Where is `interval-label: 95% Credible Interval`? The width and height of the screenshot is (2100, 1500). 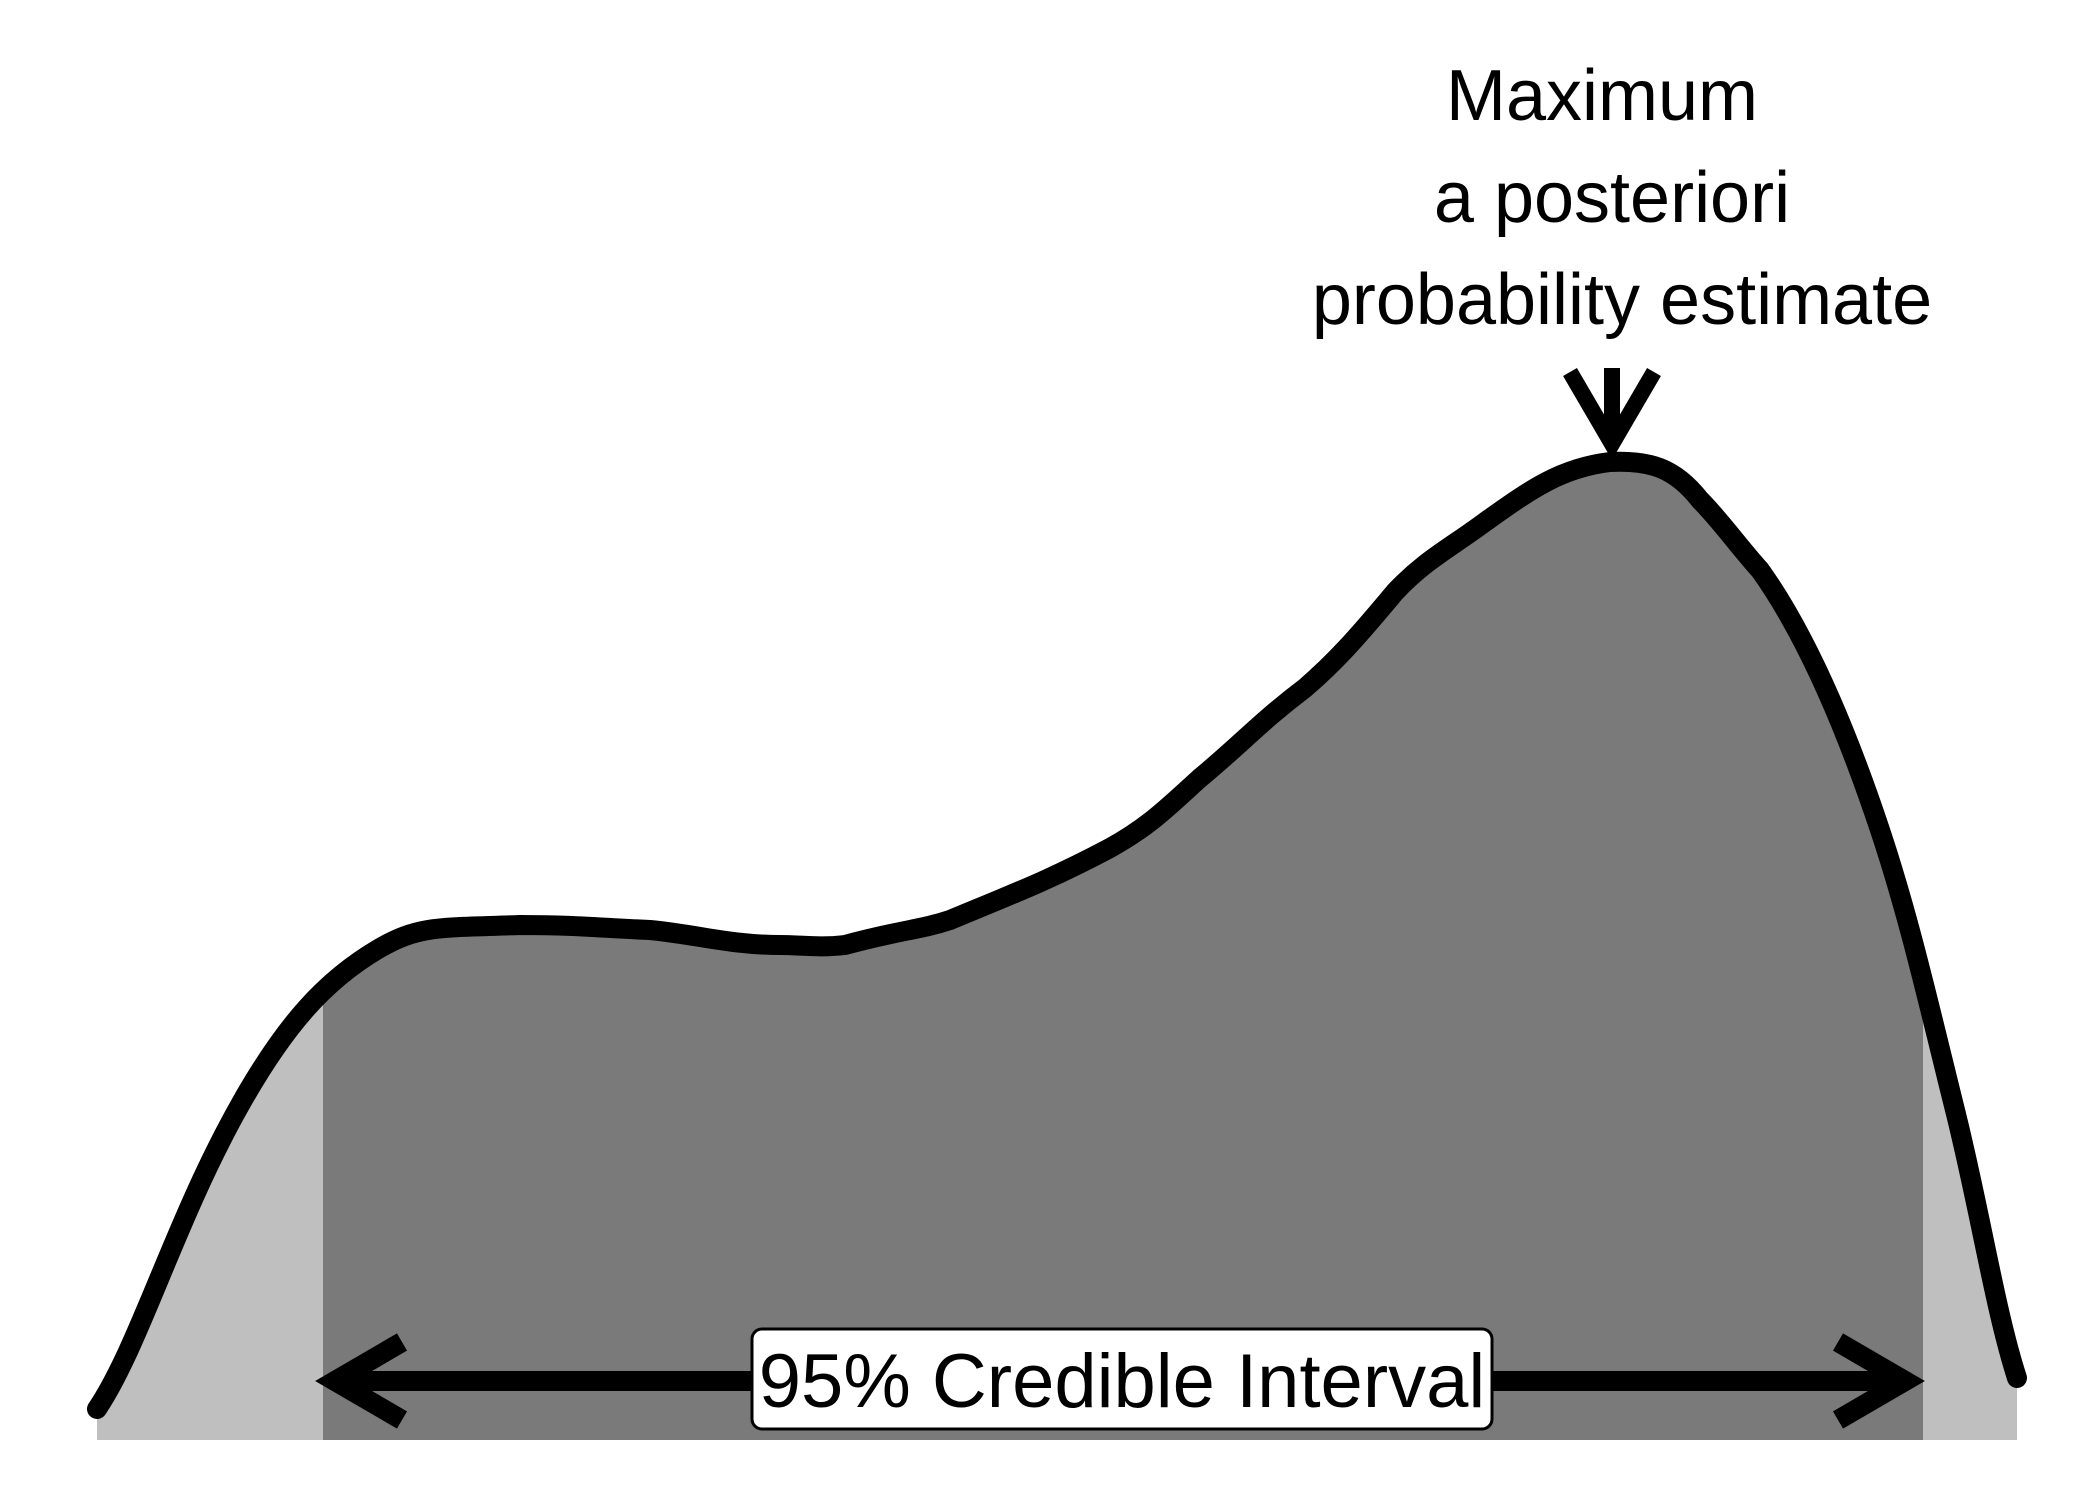
interval-label: 95% Credible Interval is located at coordinates (1122, 1381).